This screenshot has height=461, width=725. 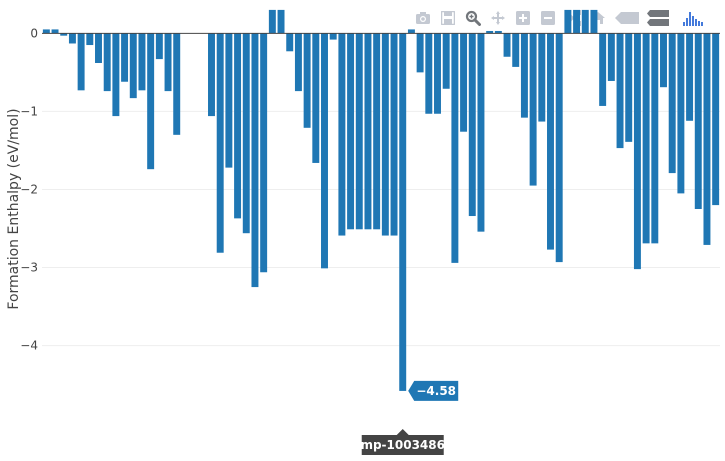 I want to click on save-icon, so click(x=448, y=18).